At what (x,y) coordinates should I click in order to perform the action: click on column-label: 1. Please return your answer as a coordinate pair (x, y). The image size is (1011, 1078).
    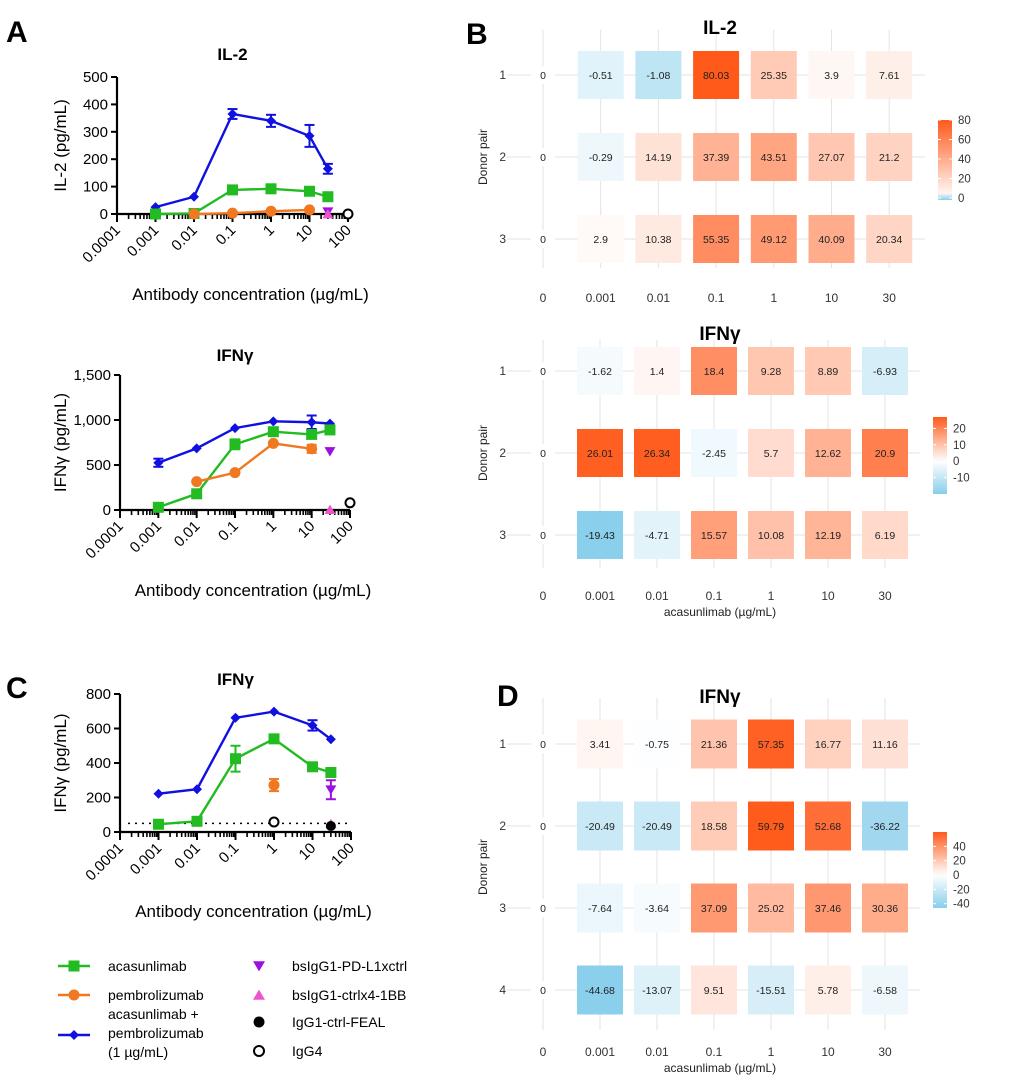
    Looking at the image, I should click on (771, 596).